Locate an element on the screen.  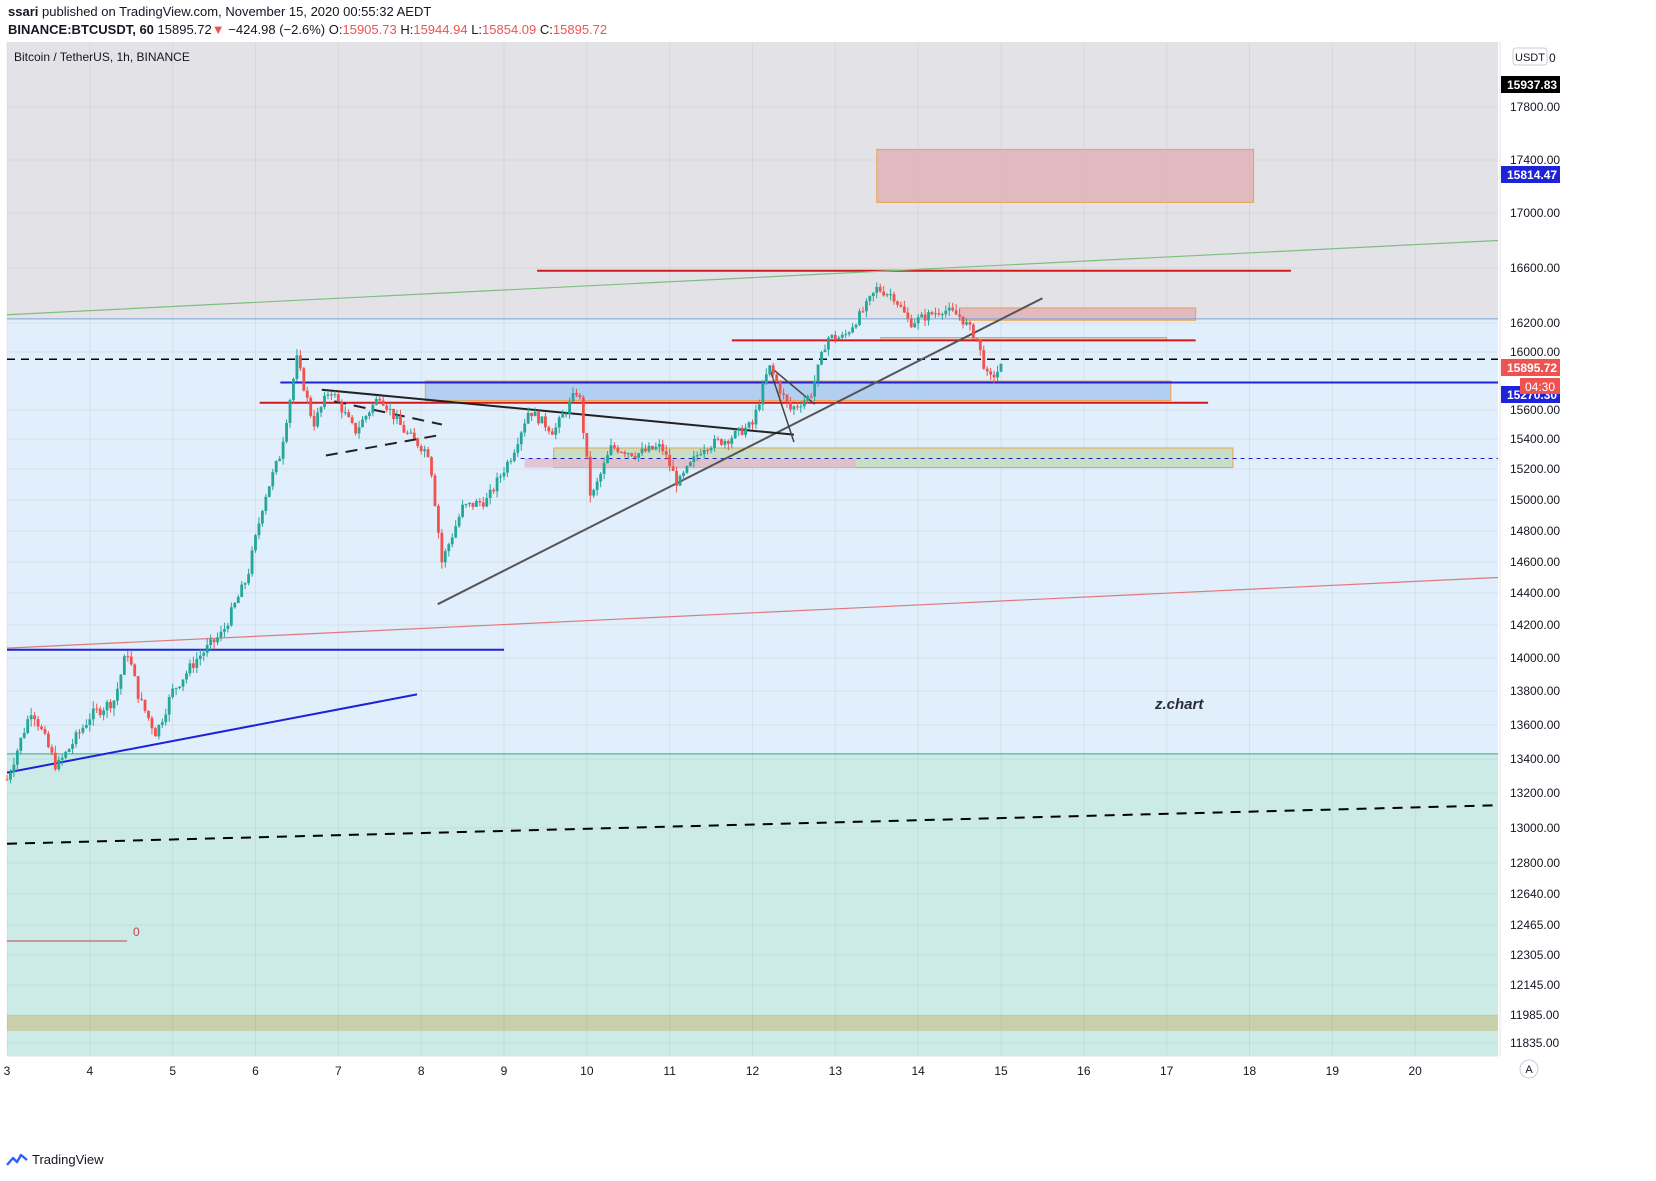
resistance-zone-top is located at coordinates (1065, 175).